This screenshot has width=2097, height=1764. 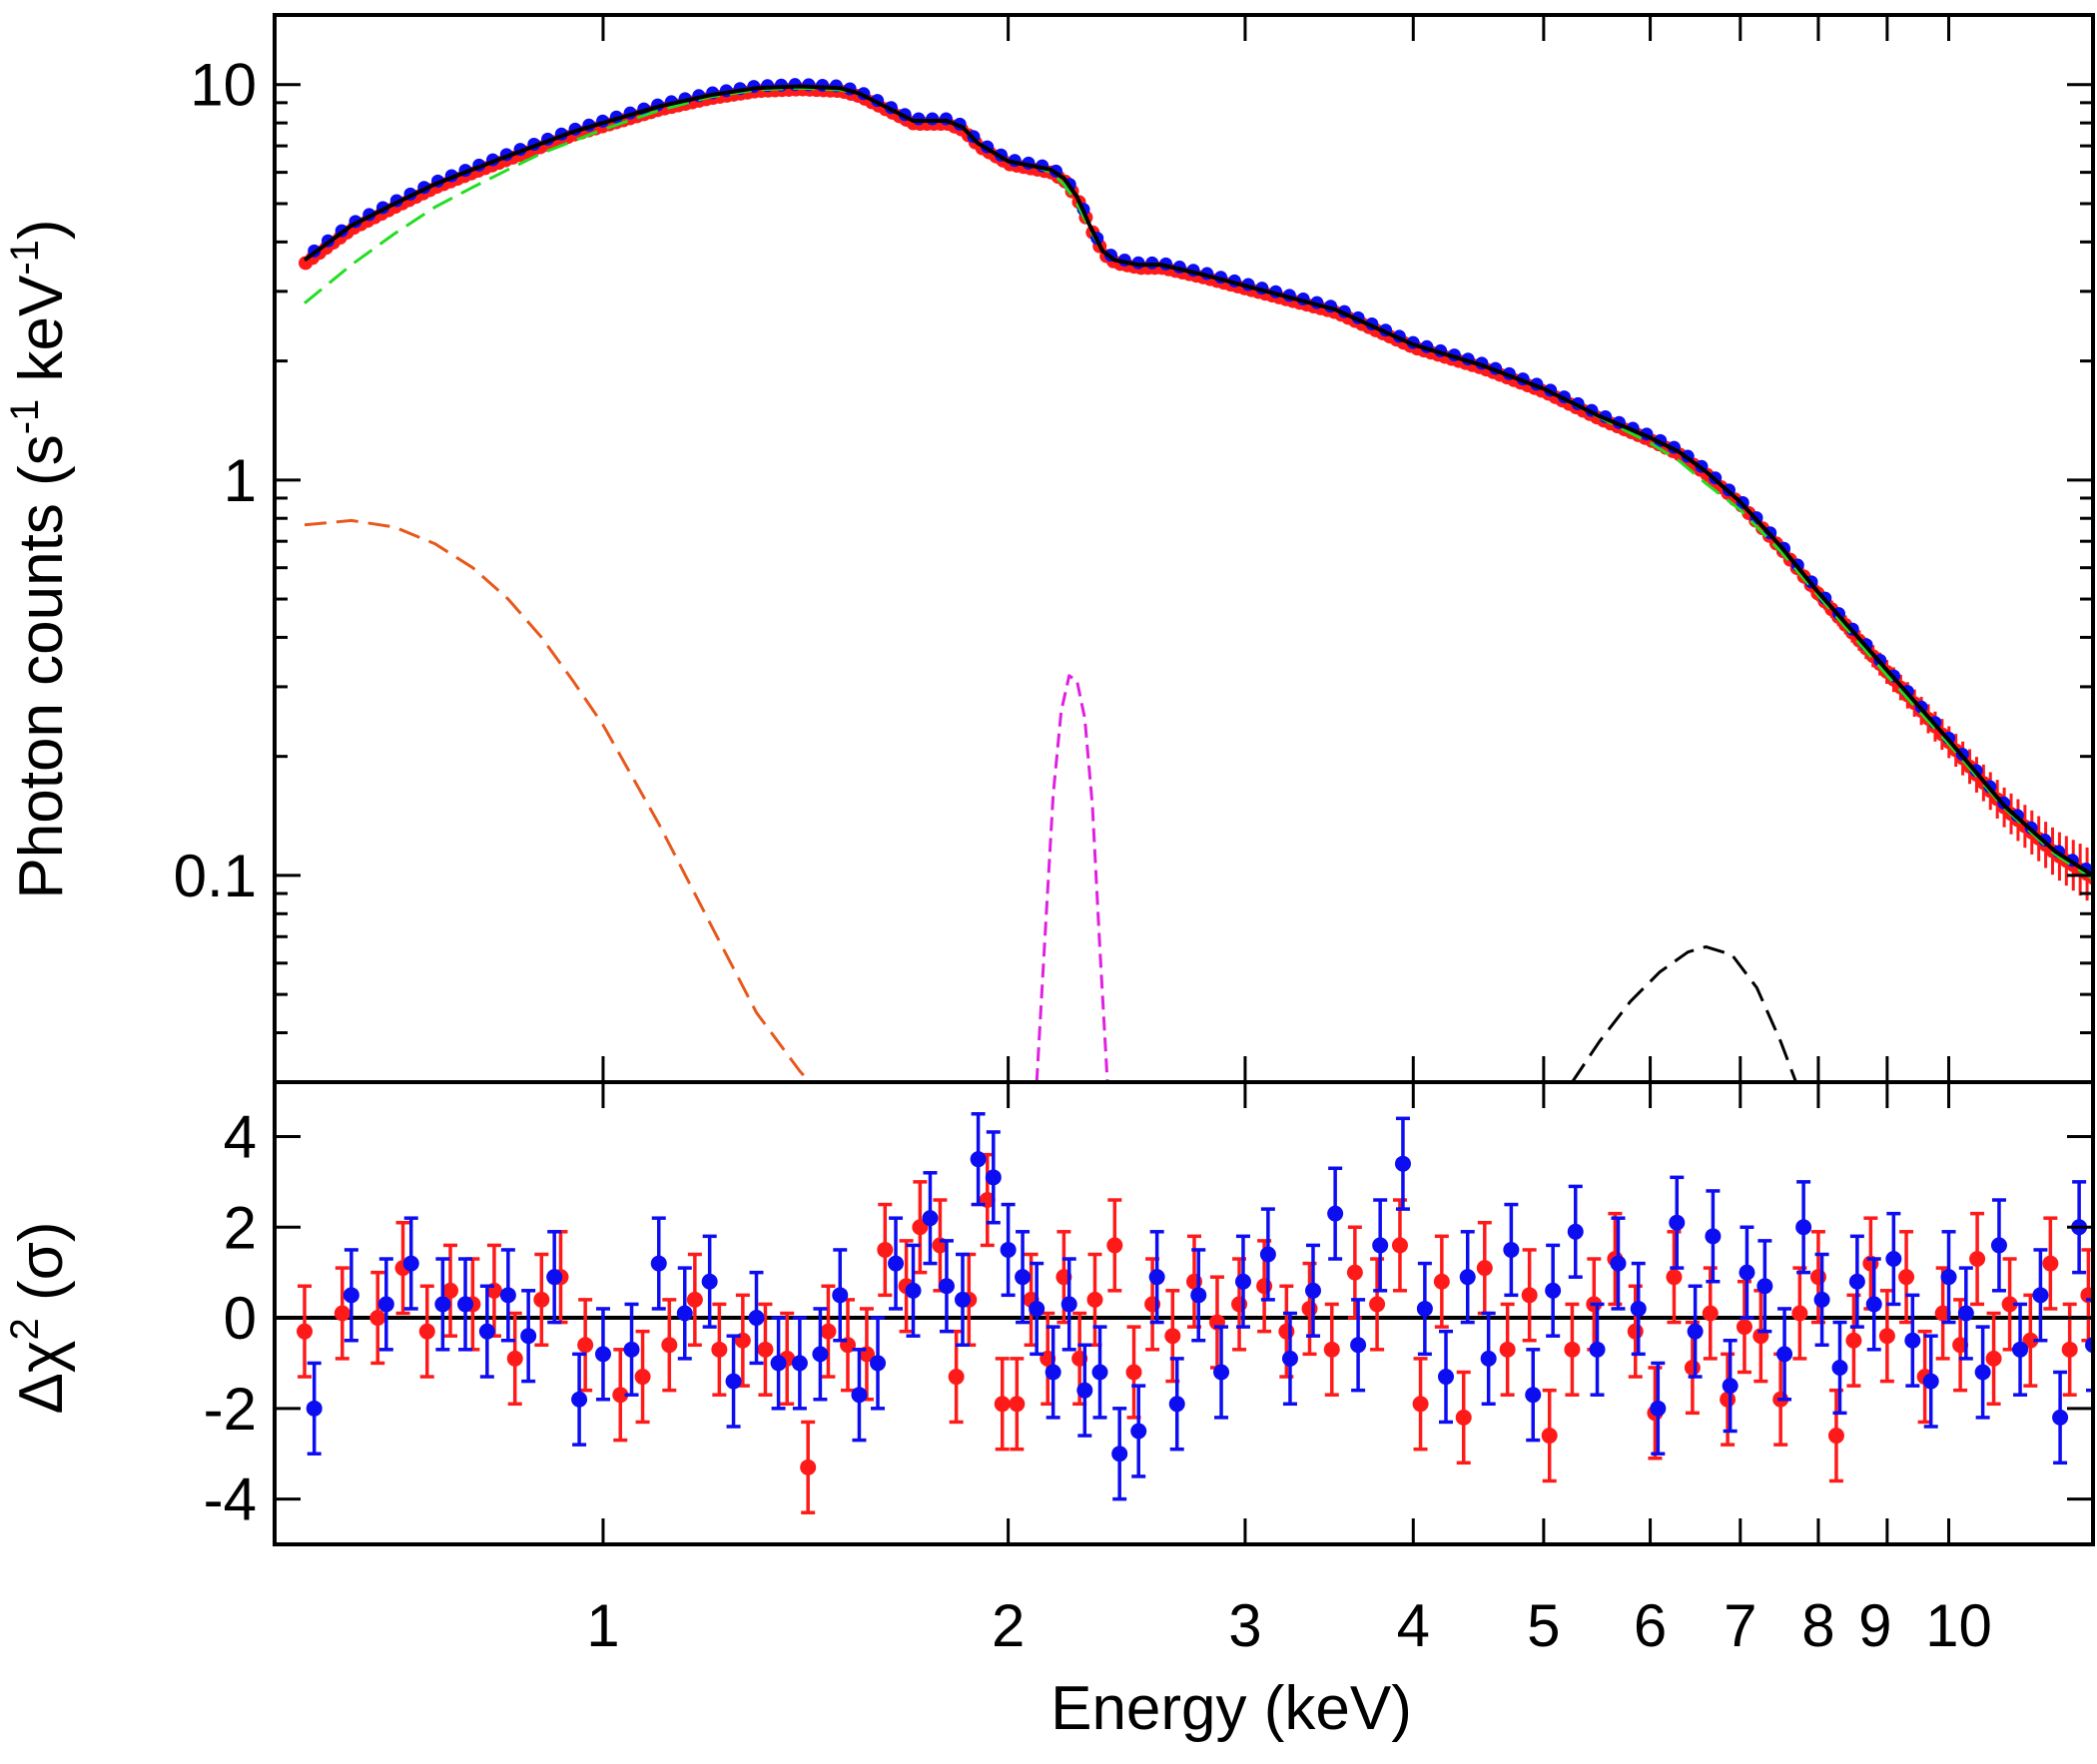 What do you see at coordinates (1543, 1625) in the screenshot?
I see `x-tick-label: 5` at bounding box center [1543, 1625].